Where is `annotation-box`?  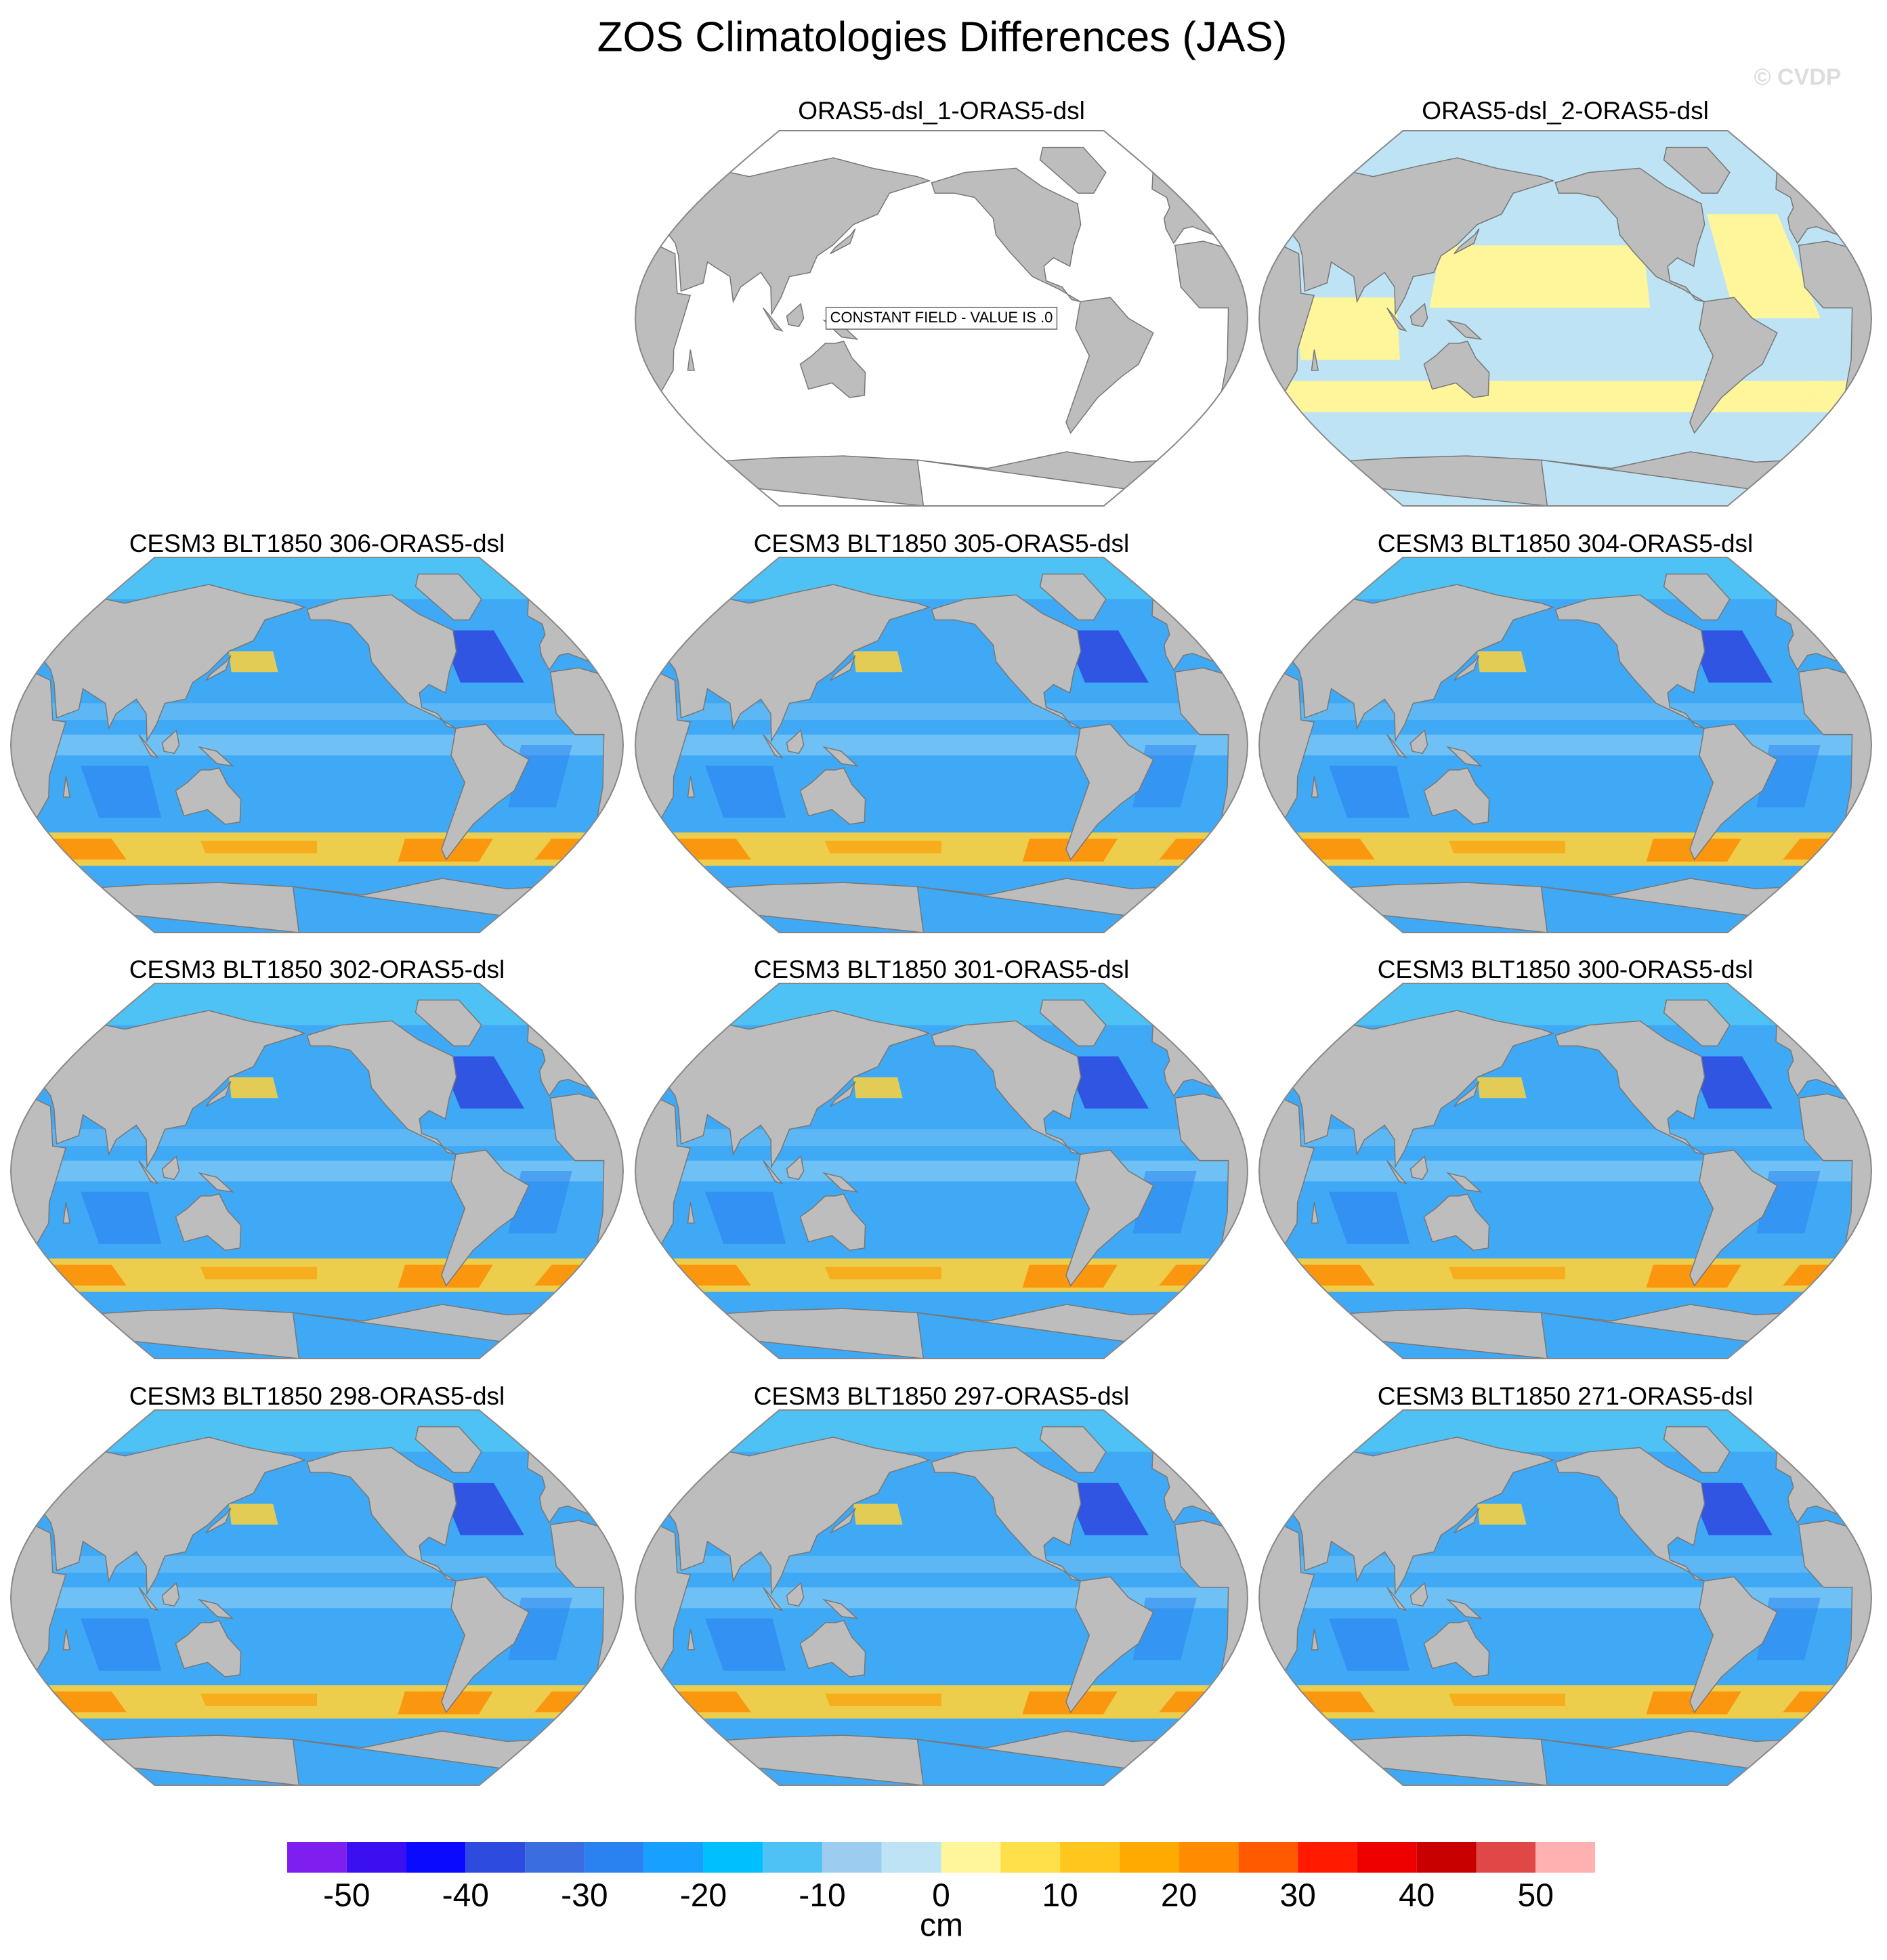
annotation-box is located at coordinates (942, 318).